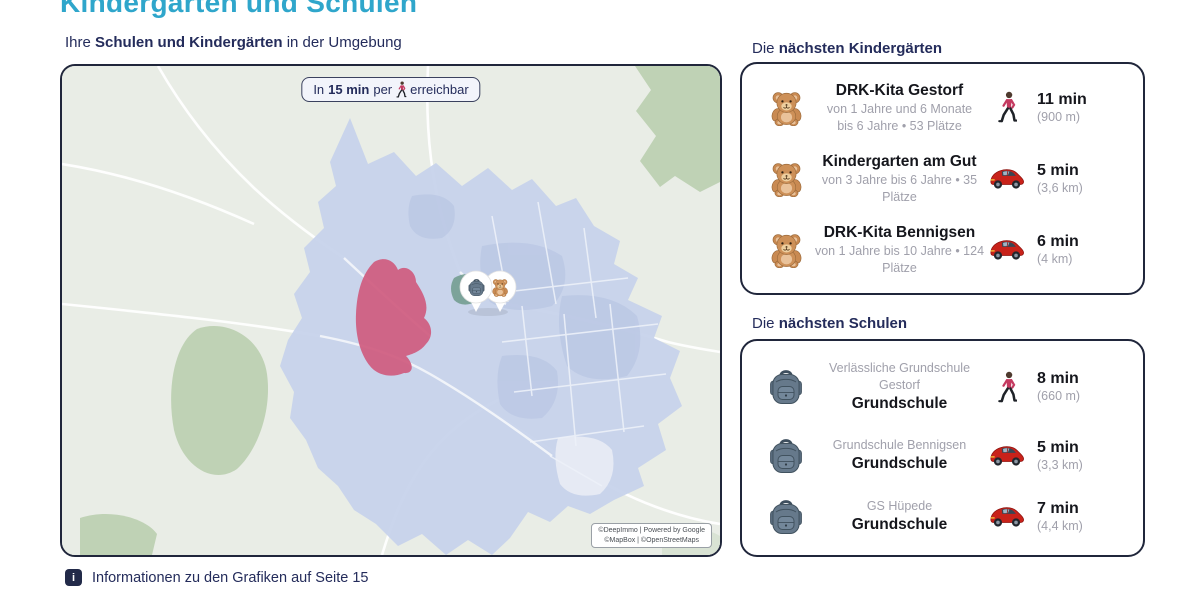 The image size is (1200, 600). What do you see at coordinates (1060, 187) in the screenshot?
I see `travel-distance: (3,6 km)` at bounding box center [1060, 187].